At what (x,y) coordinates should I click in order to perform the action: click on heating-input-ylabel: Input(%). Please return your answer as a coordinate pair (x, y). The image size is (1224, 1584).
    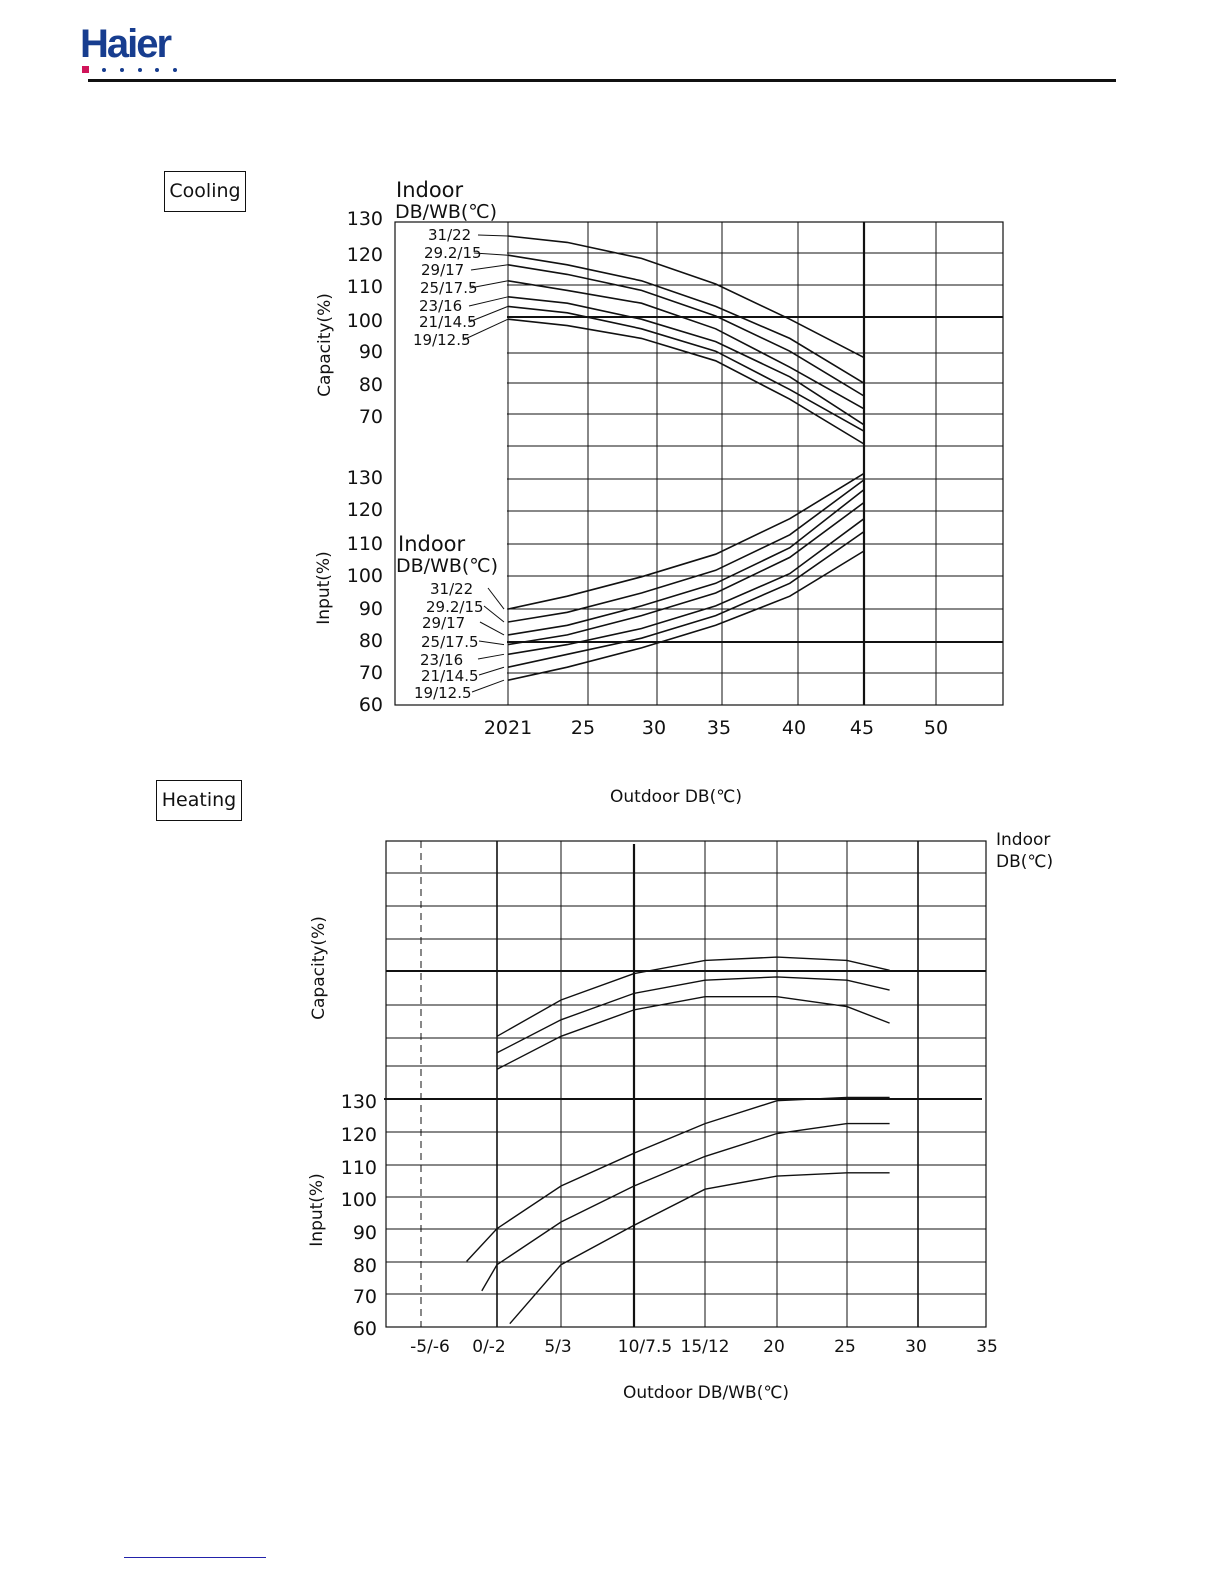
    Looking at the image, I should click on (317, 1209).